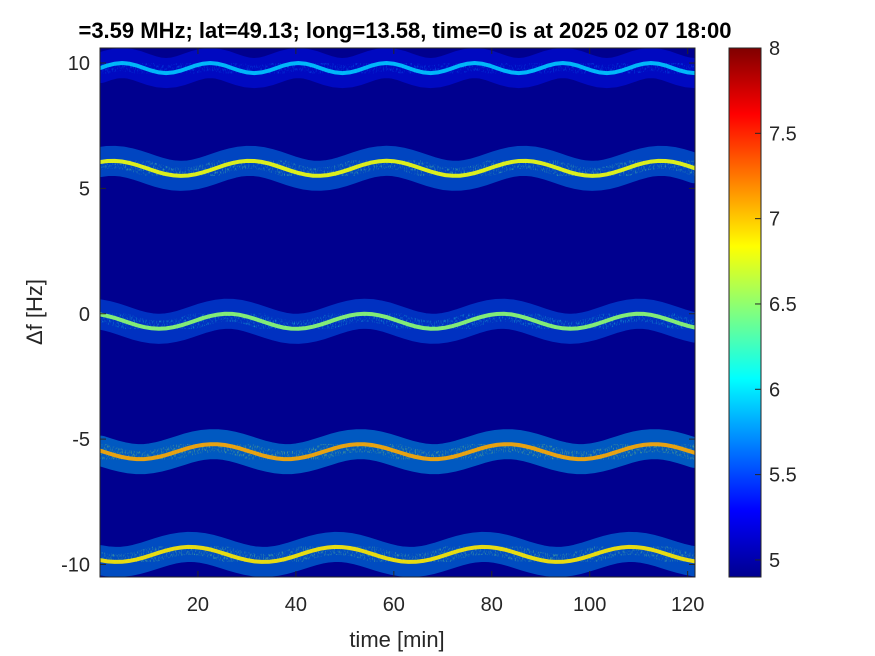  I want to click on colorbar-tick-label: 8, so click(774, 49).